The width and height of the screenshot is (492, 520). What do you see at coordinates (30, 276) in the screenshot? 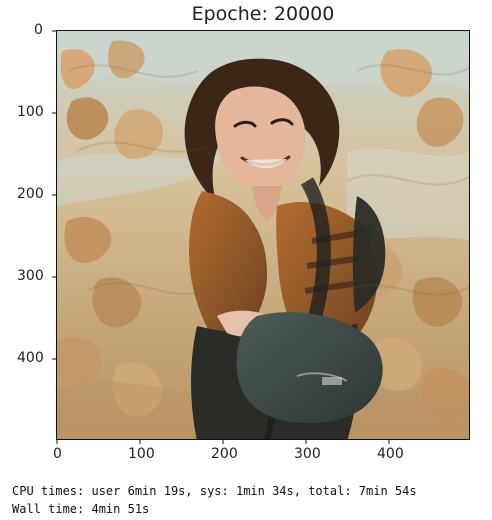
I see `y-tick-300: 300` at bounding box center [30, 276].